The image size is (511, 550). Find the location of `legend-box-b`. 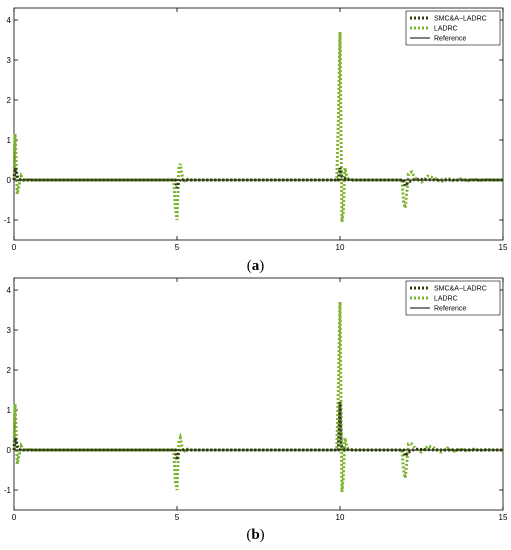

legend-box-b is located at coordinates (453, 298).